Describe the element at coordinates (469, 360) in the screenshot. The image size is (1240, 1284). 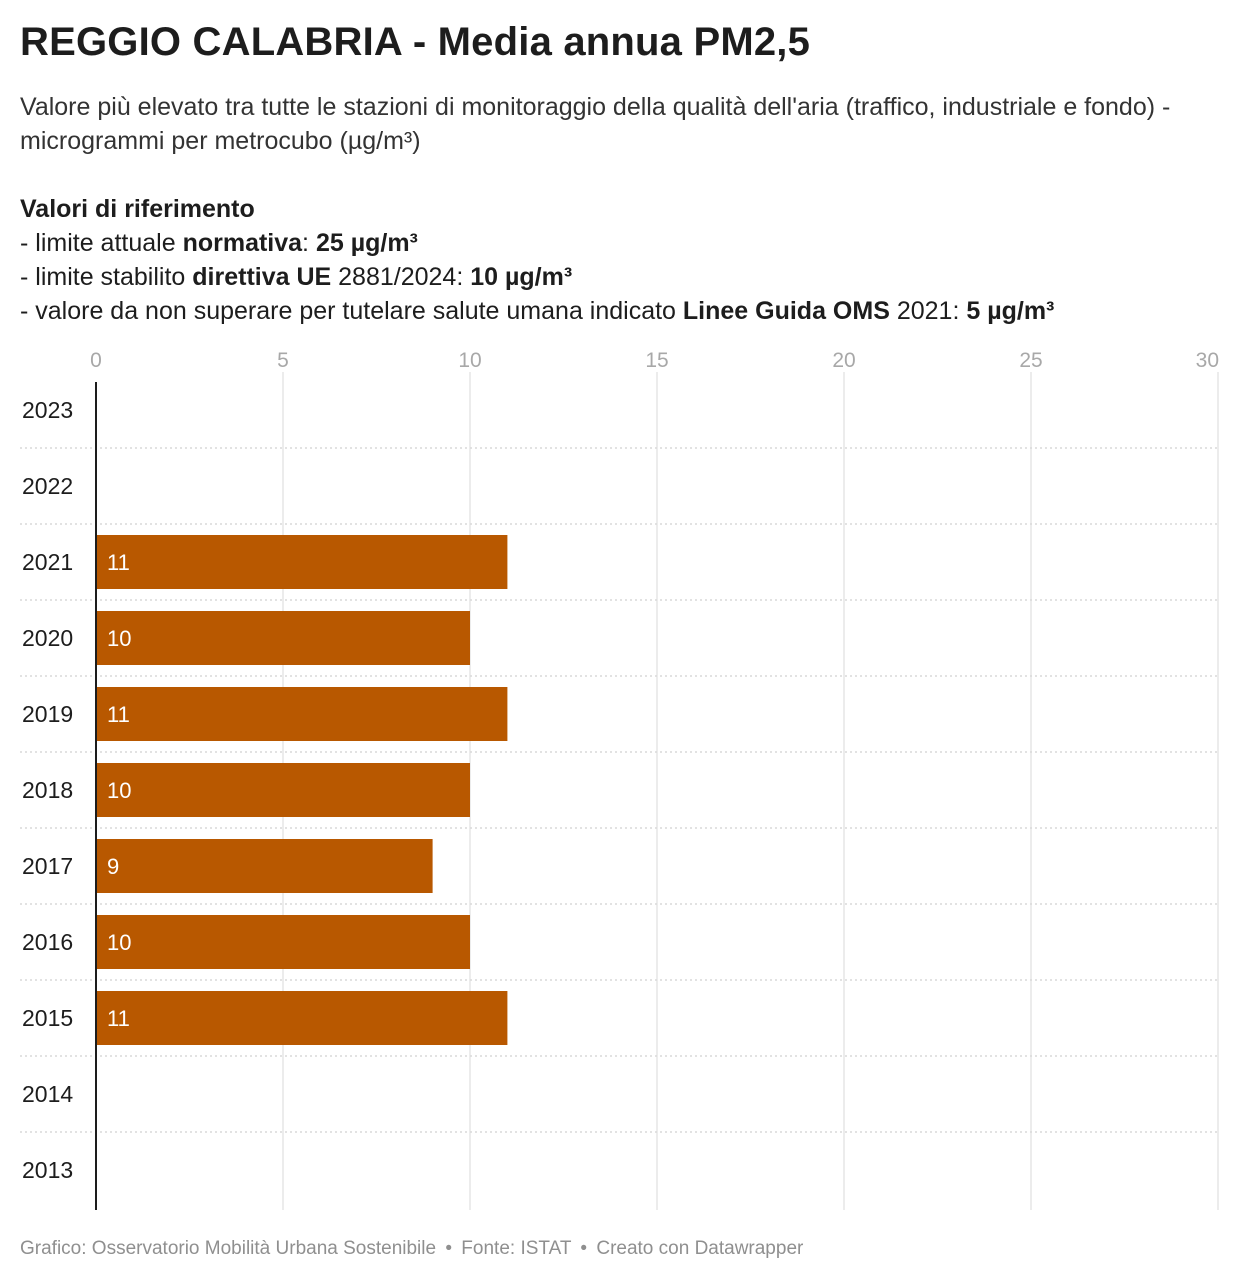
I see `x-tick-label: 10` at that location.